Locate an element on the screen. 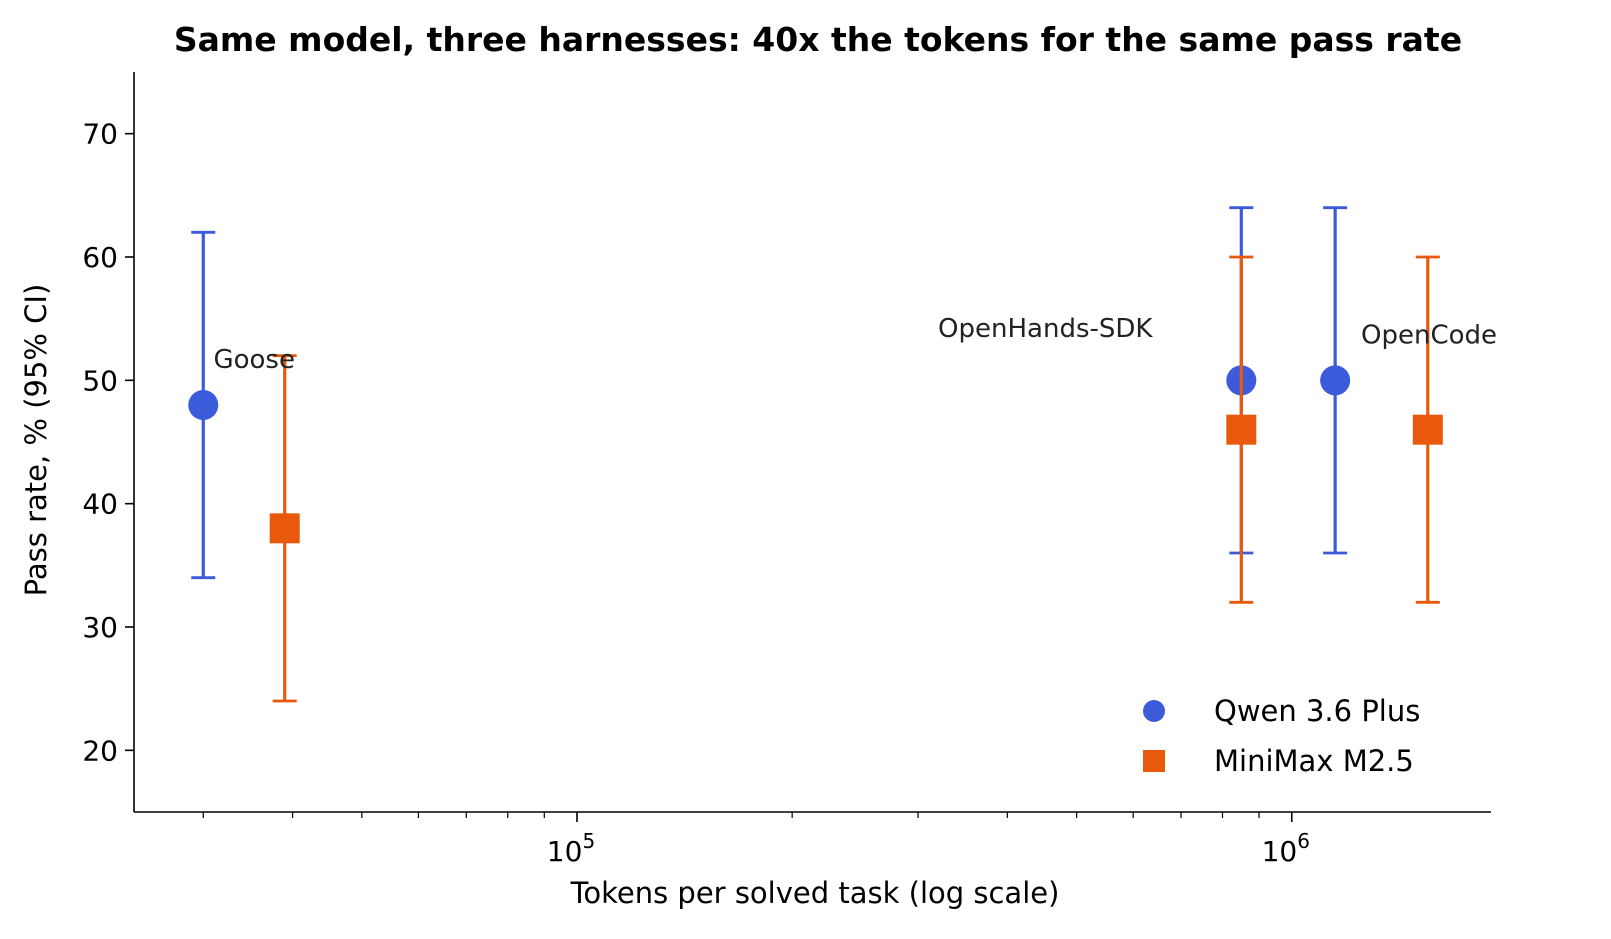  y-tick-label: 50 is located at coordinates (100, 380).